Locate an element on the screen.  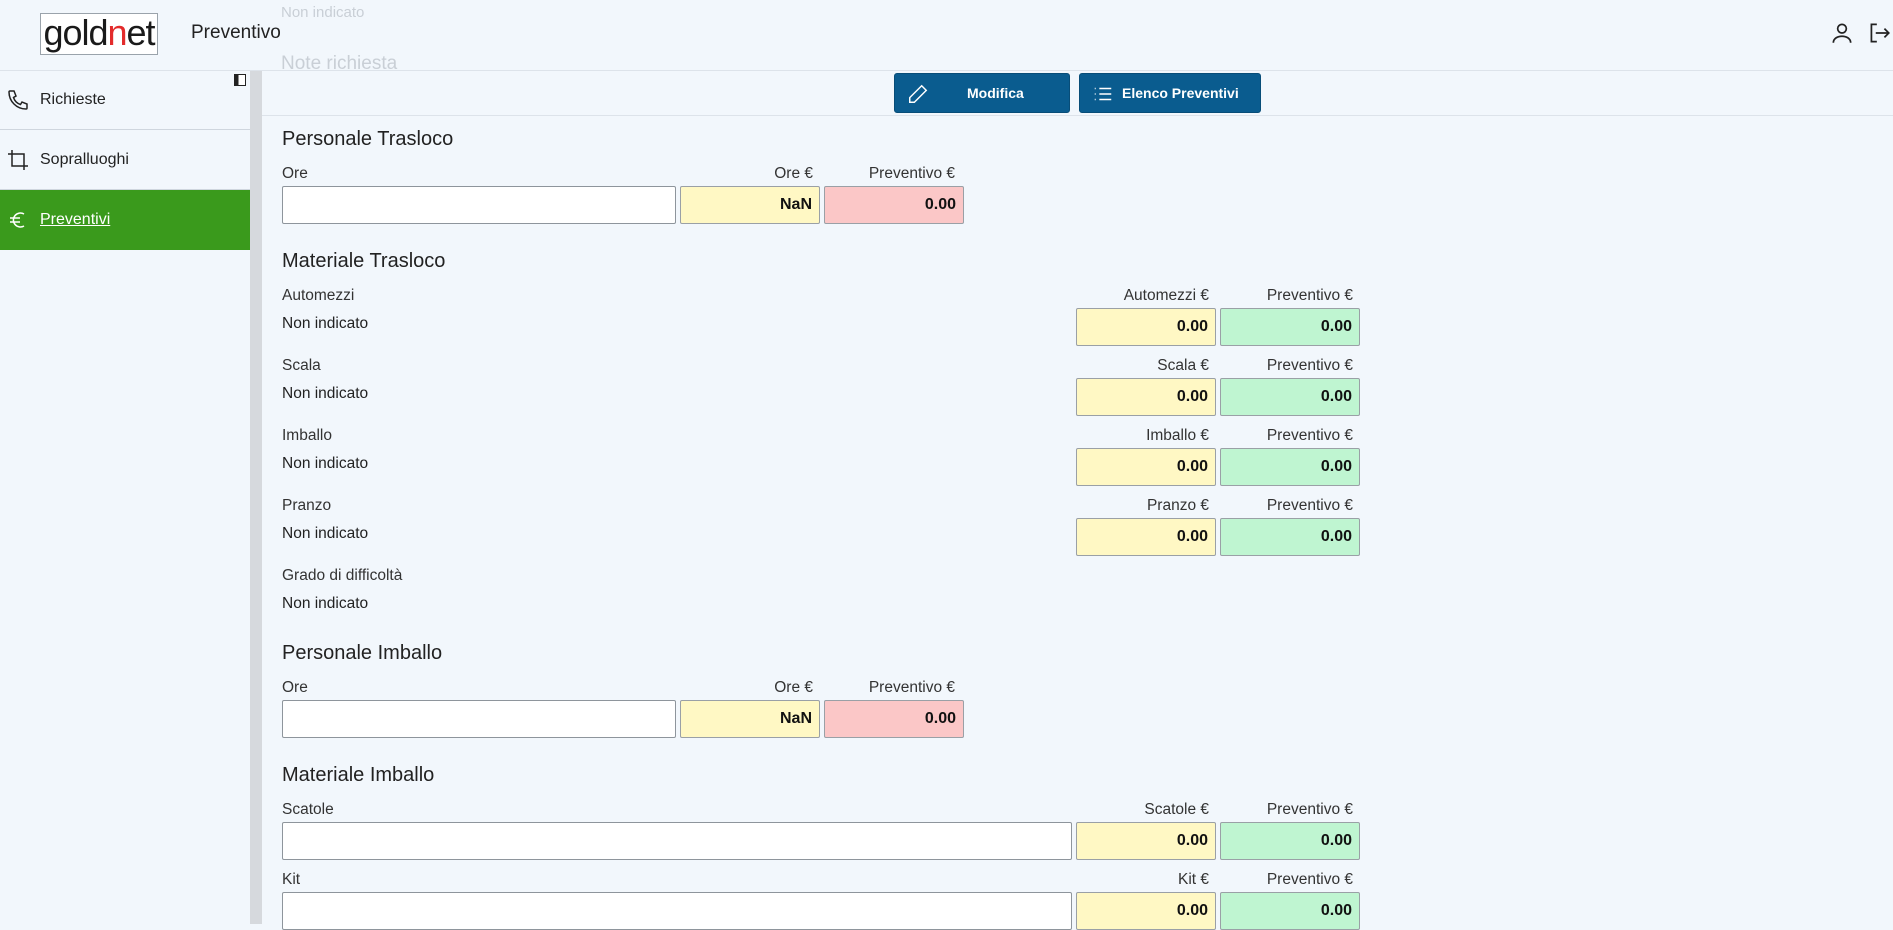
section-title-materiale-trasloco: Materiale Trasloco is located at coordinates (364, 261).